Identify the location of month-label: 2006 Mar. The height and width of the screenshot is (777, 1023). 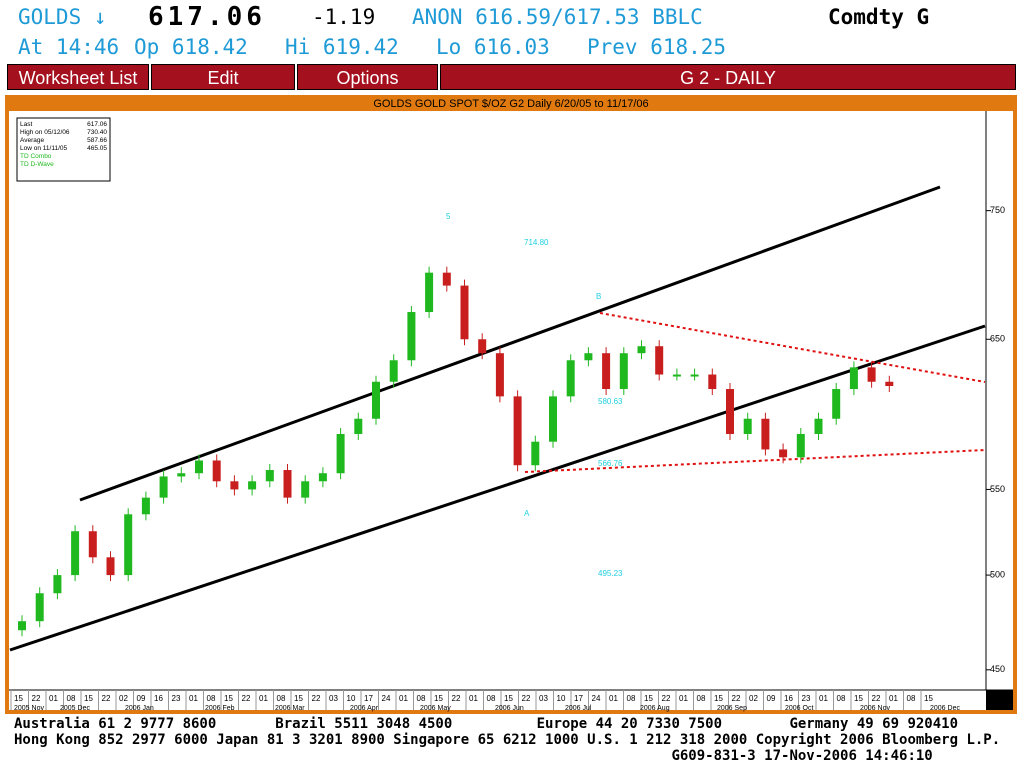
(290, 708).